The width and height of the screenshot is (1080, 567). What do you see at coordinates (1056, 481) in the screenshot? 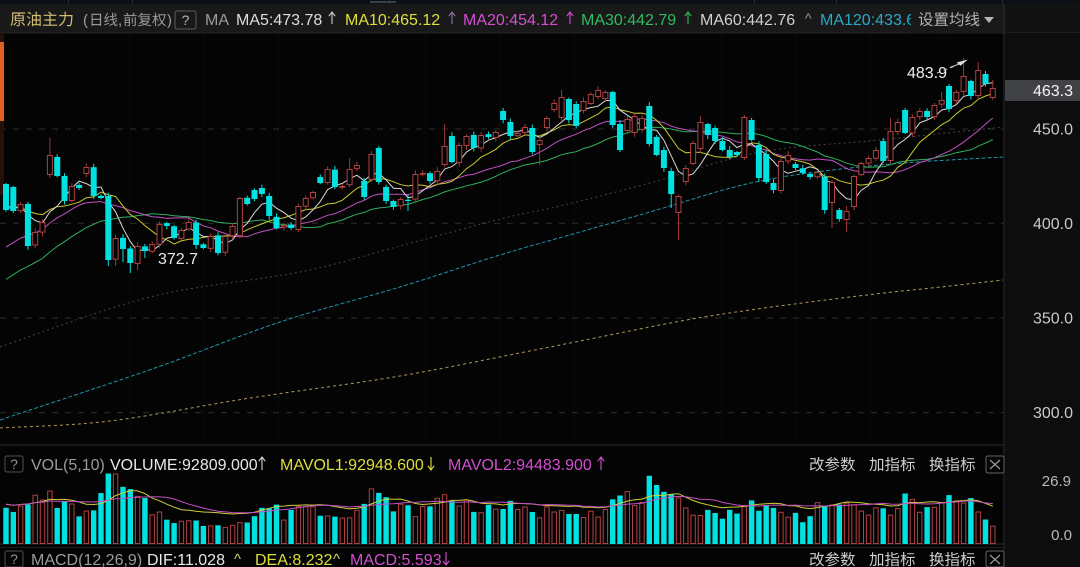
I see `svg-text: 26.9` at bounding box center [1056, 481].